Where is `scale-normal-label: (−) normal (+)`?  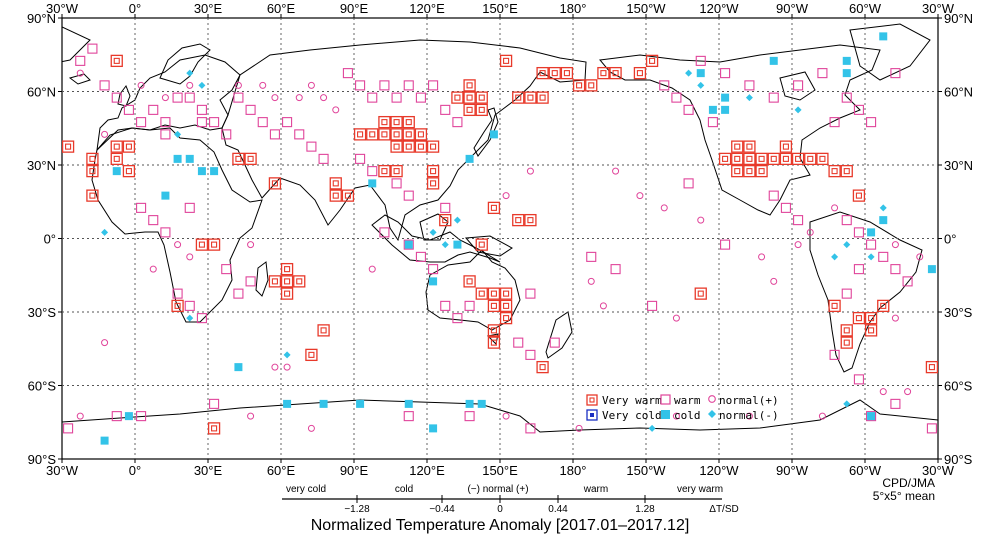 scale-normal-label: (−) normal (+) is located at coordinates (497, 489).